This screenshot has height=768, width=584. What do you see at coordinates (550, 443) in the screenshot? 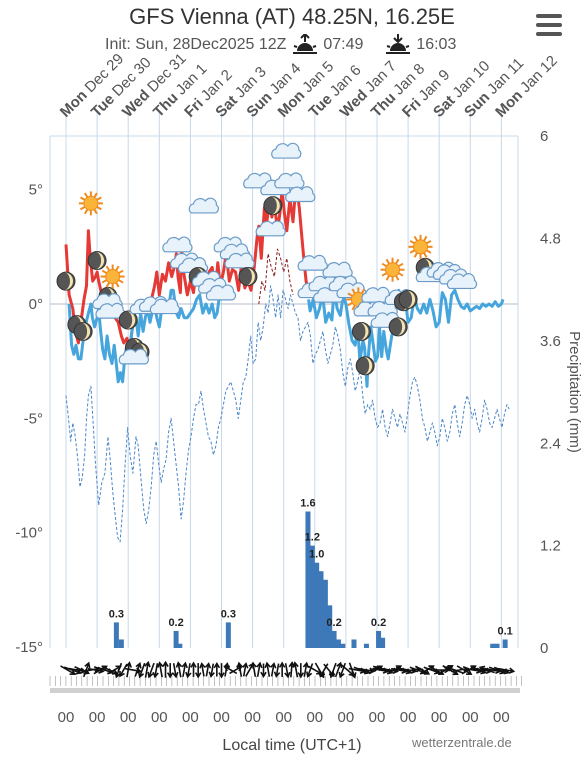
I see `precip-tick-label: 2.4` at bounding box center [550, 443].